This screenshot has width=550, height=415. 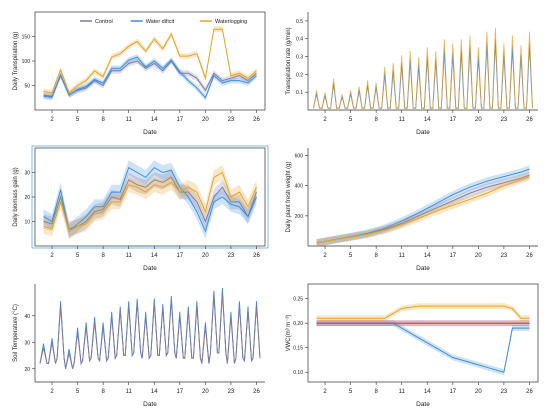 What do you see at coordinates (298, 373) in the screenshot?
I see `y-tick-label: 0.10` at bounding box center [298, 373].